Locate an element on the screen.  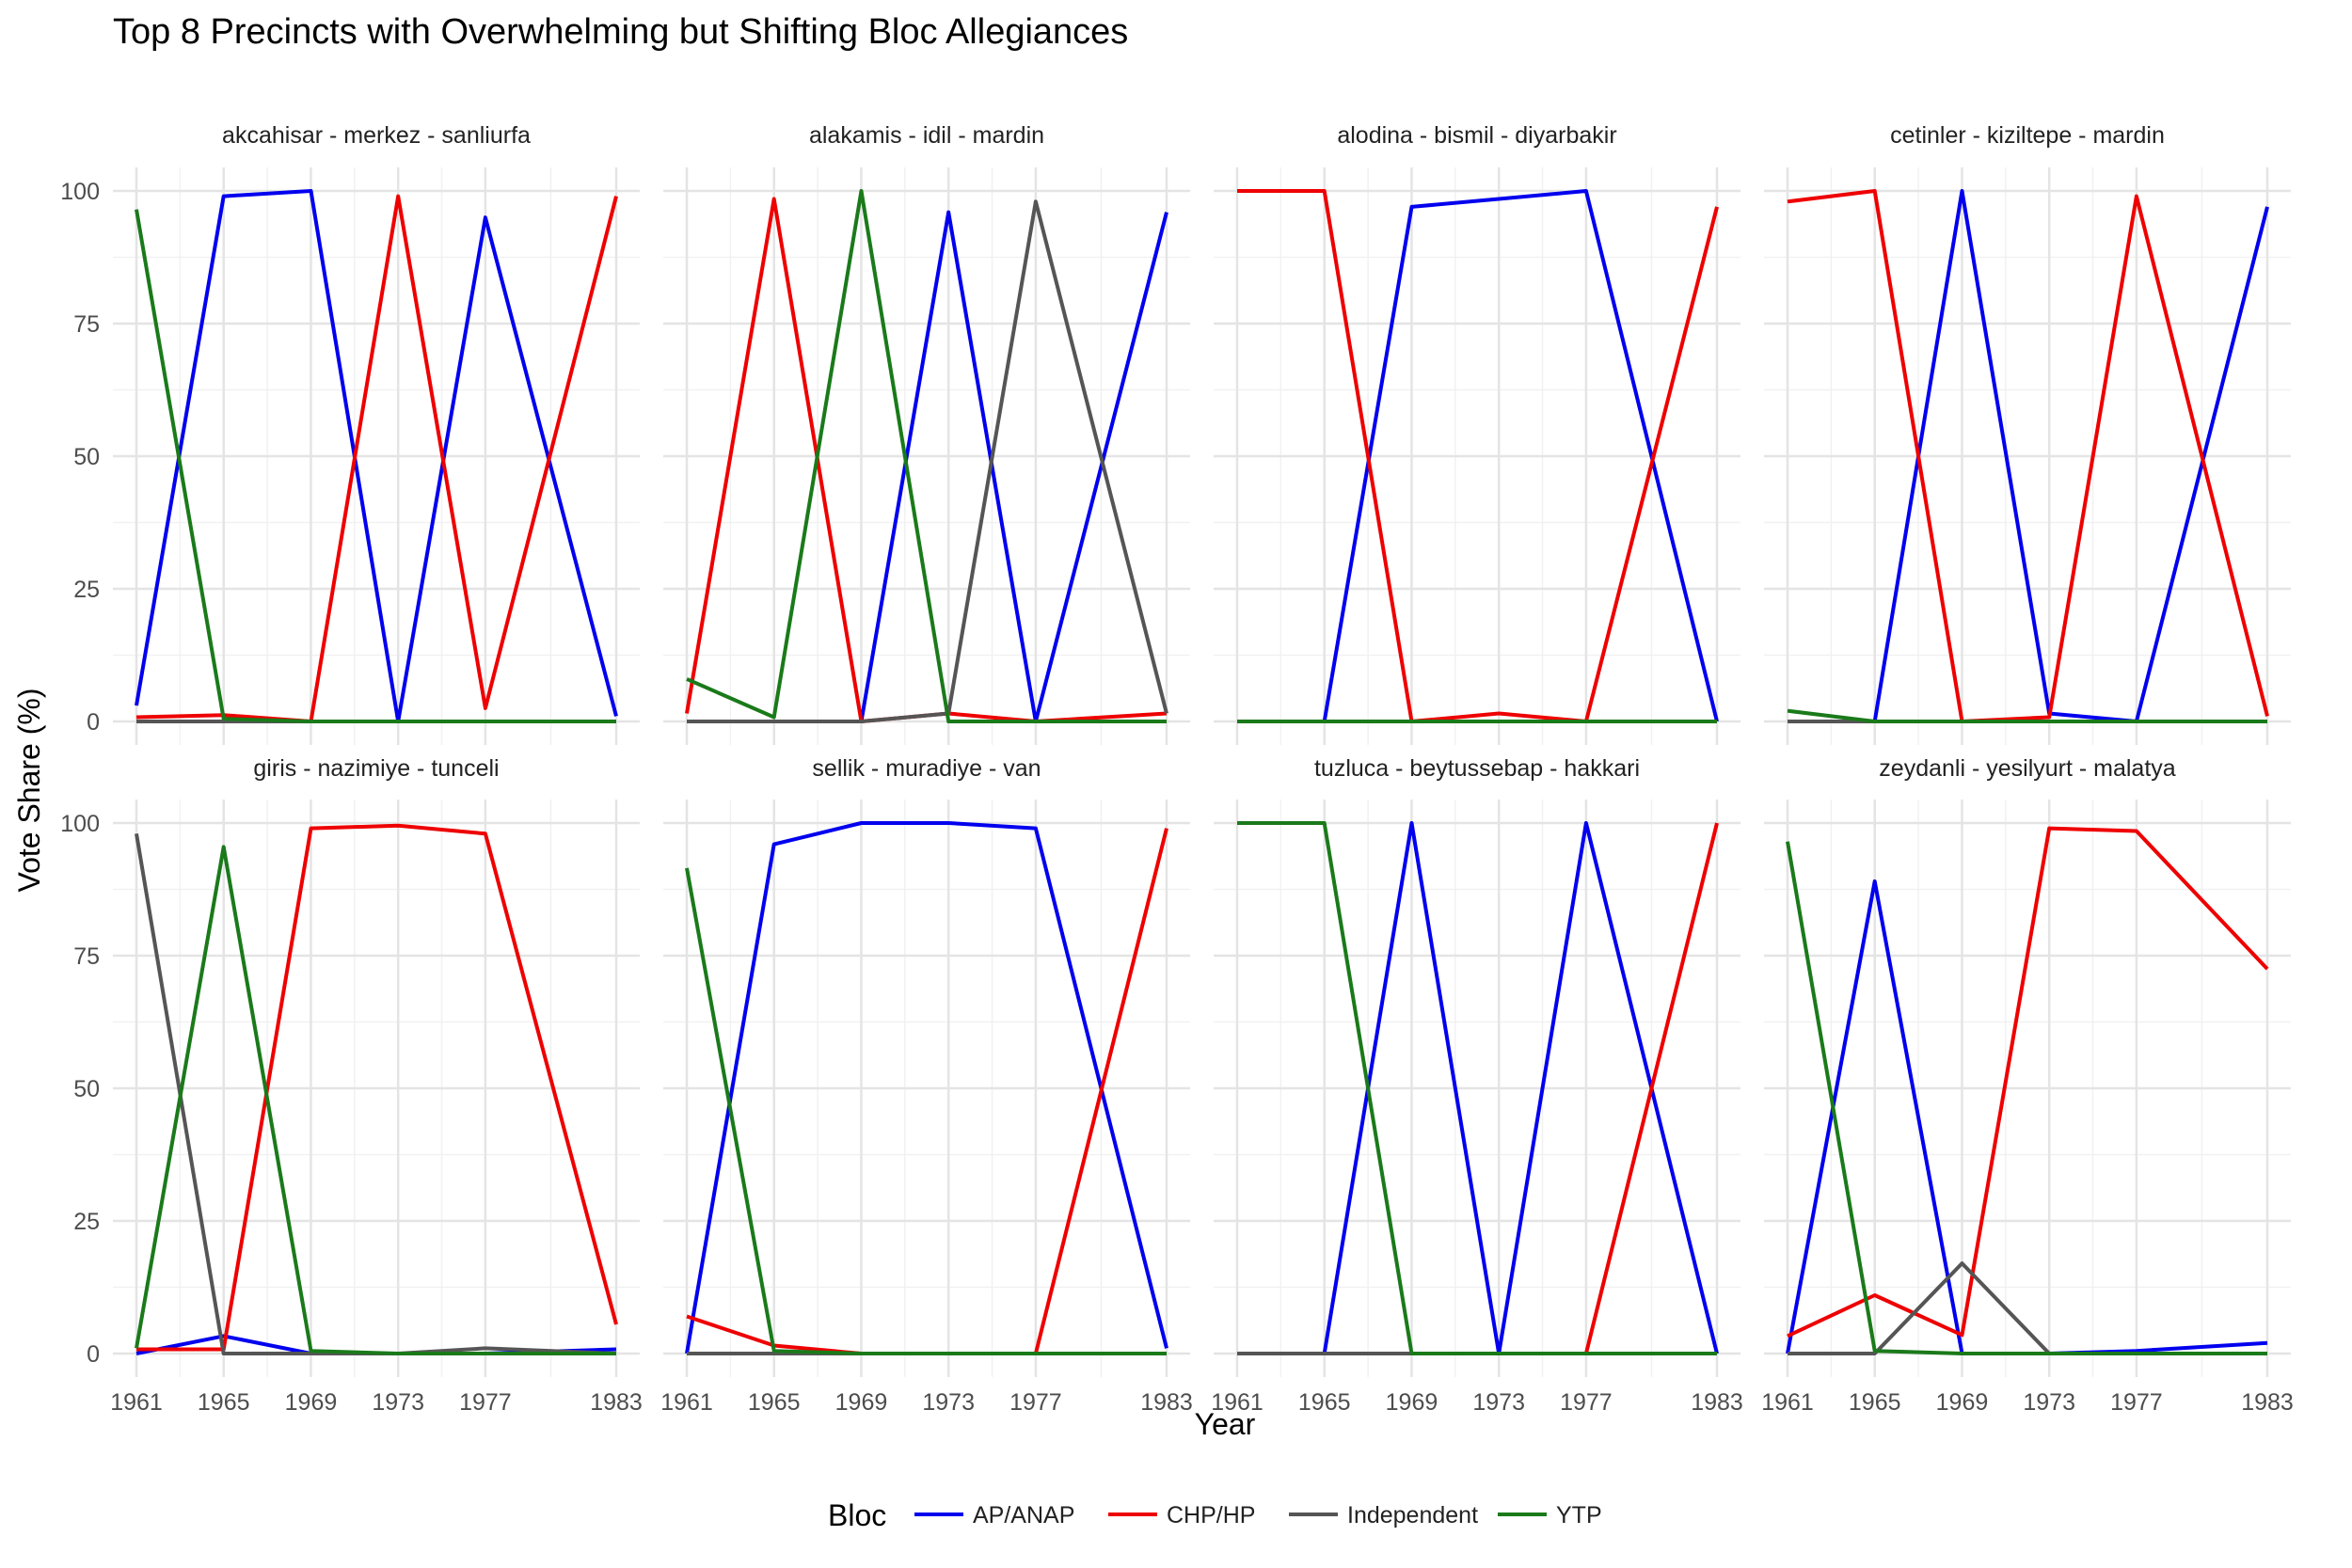
facet-title: tuzluca - beytussebap - hakkari is located at coordinates (1477, 768).